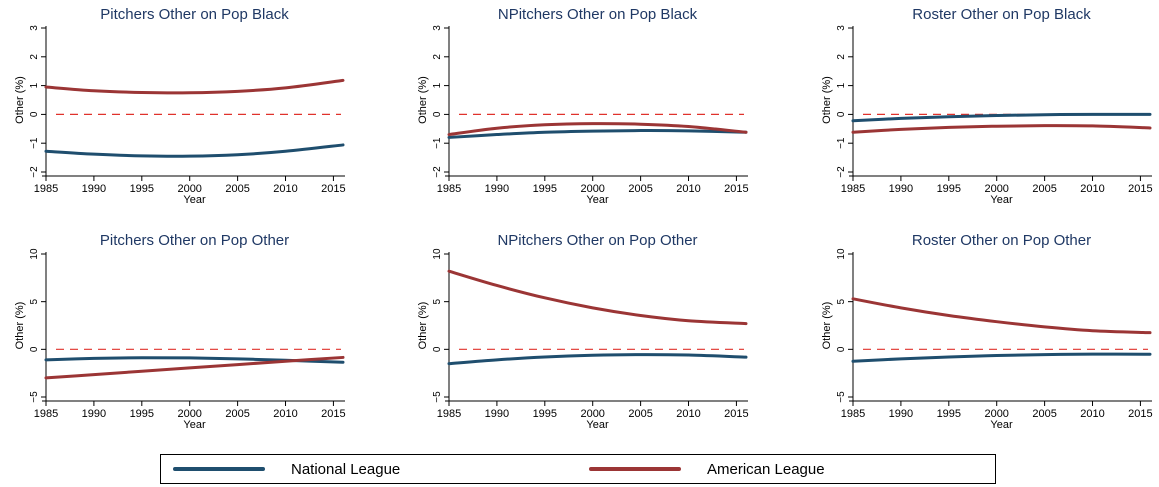 This screenshot has height=487, width=1159. Describe the element at coordinates (841, 114) in the screenshot. I see `panel-3-y-tick-label: 0` at that location.